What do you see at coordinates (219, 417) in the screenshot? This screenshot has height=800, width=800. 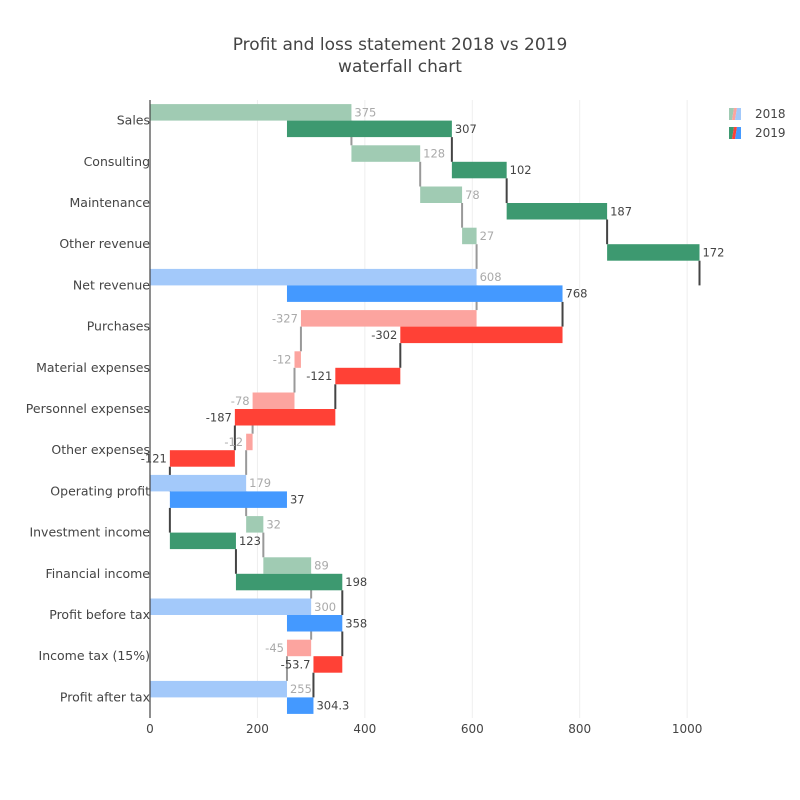 I see `data-label-2019-personnel-expenses: -187` at bounding box center [219, 417].